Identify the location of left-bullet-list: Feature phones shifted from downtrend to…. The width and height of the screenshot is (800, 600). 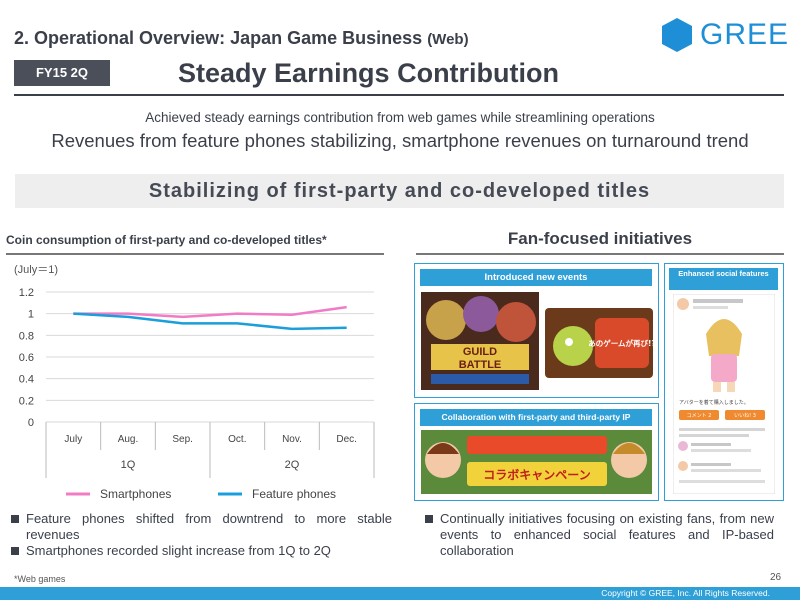
(201, 535).